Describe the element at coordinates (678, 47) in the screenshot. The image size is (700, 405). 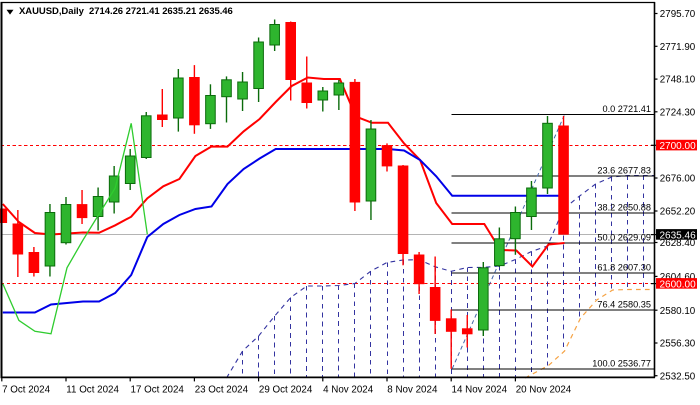
I see `svg-text: 2771.90` at that location.